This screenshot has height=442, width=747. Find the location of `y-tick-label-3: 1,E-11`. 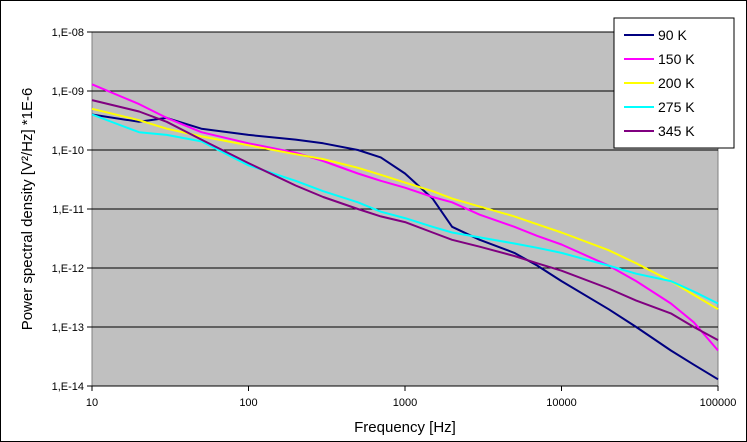

y-tick-label-3: 1,E-11 is located at coordinates (68, 210).